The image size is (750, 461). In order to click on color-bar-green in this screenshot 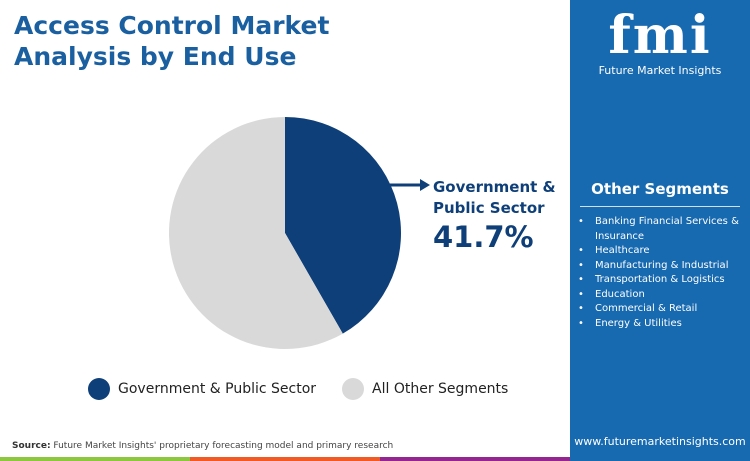, I will do `click(95, 459)`.